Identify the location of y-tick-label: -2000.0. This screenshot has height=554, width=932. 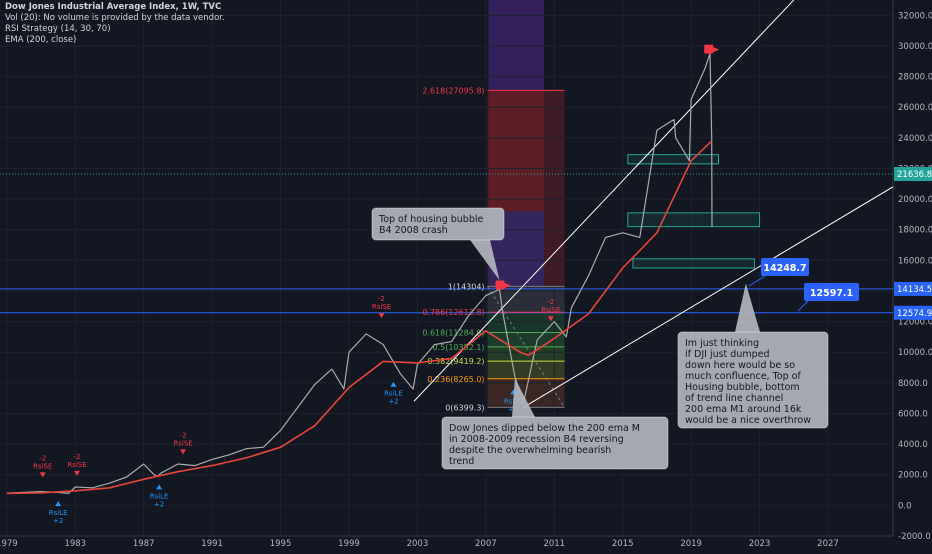
(914, 537).